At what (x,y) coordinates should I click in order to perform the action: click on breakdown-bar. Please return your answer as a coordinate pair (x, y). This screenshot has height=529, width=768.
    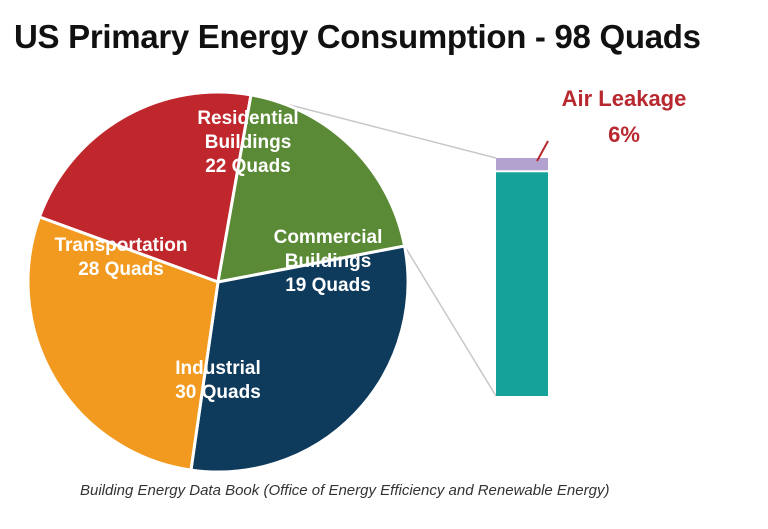
    Looking at the image, I should click on (522, 277).